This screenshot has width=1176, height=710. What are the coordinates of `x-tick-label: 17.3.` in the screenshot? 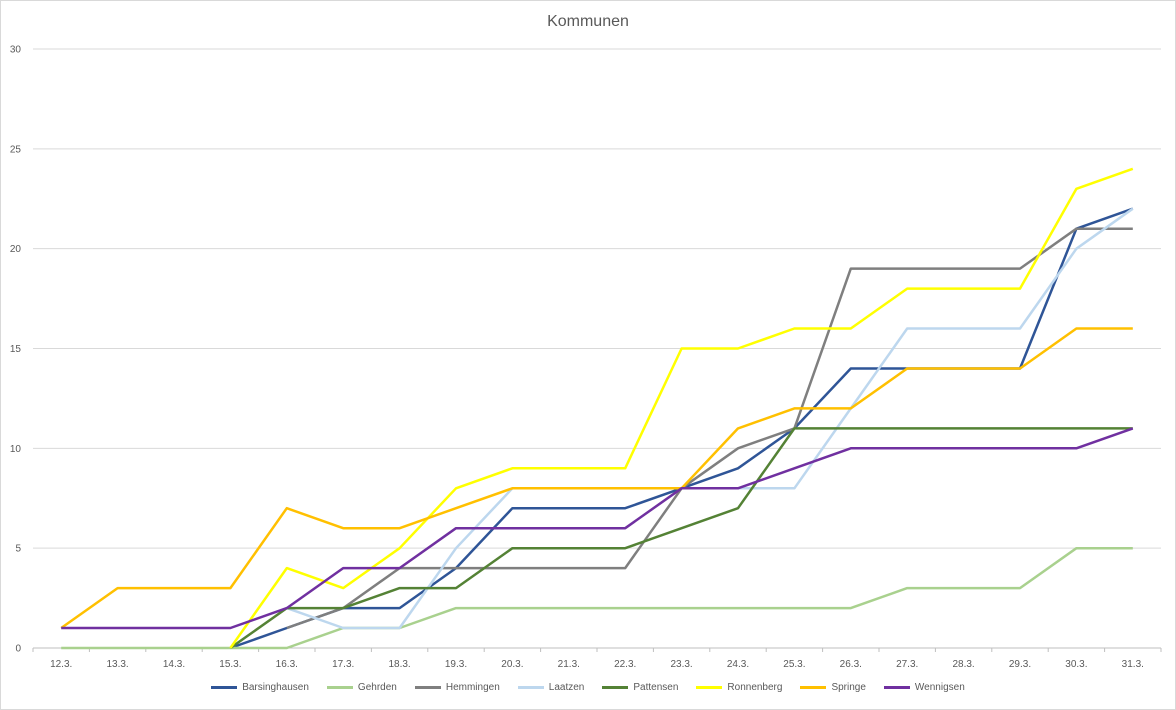 It's located at (343, 664).